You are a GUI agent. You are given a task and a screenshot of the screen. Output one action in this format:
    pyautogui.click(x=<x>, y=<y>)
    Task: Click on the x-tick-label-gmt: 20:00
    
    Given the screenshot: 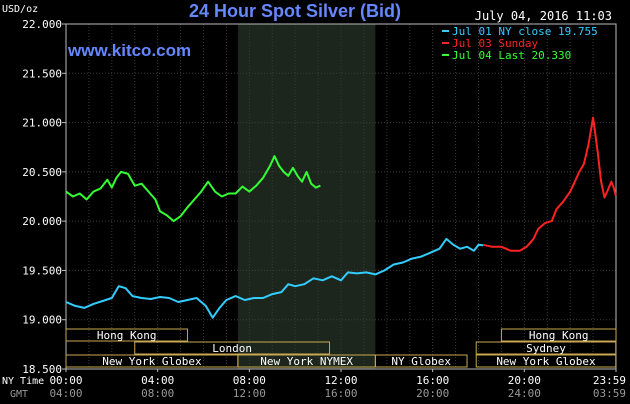 What is the action you would take?
    pyautogui.click(x=432, y=393)
    